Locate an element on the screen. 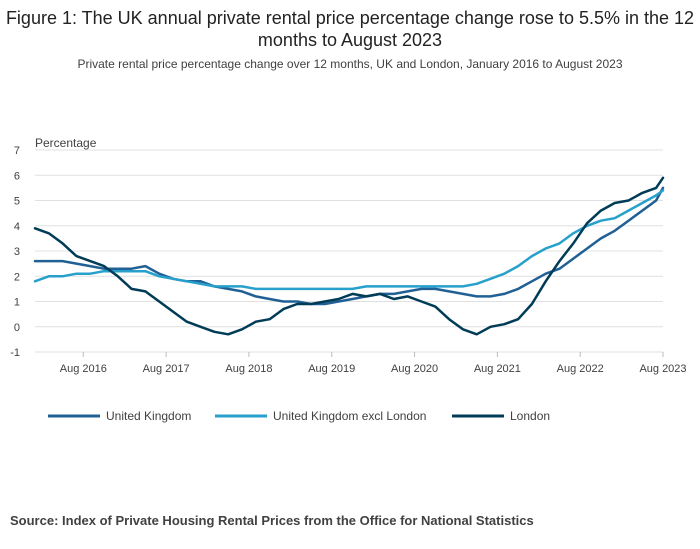 The width and height of the screenshot is (700, 549). y-tick-label: 4 is located at coordinates (17, 227).